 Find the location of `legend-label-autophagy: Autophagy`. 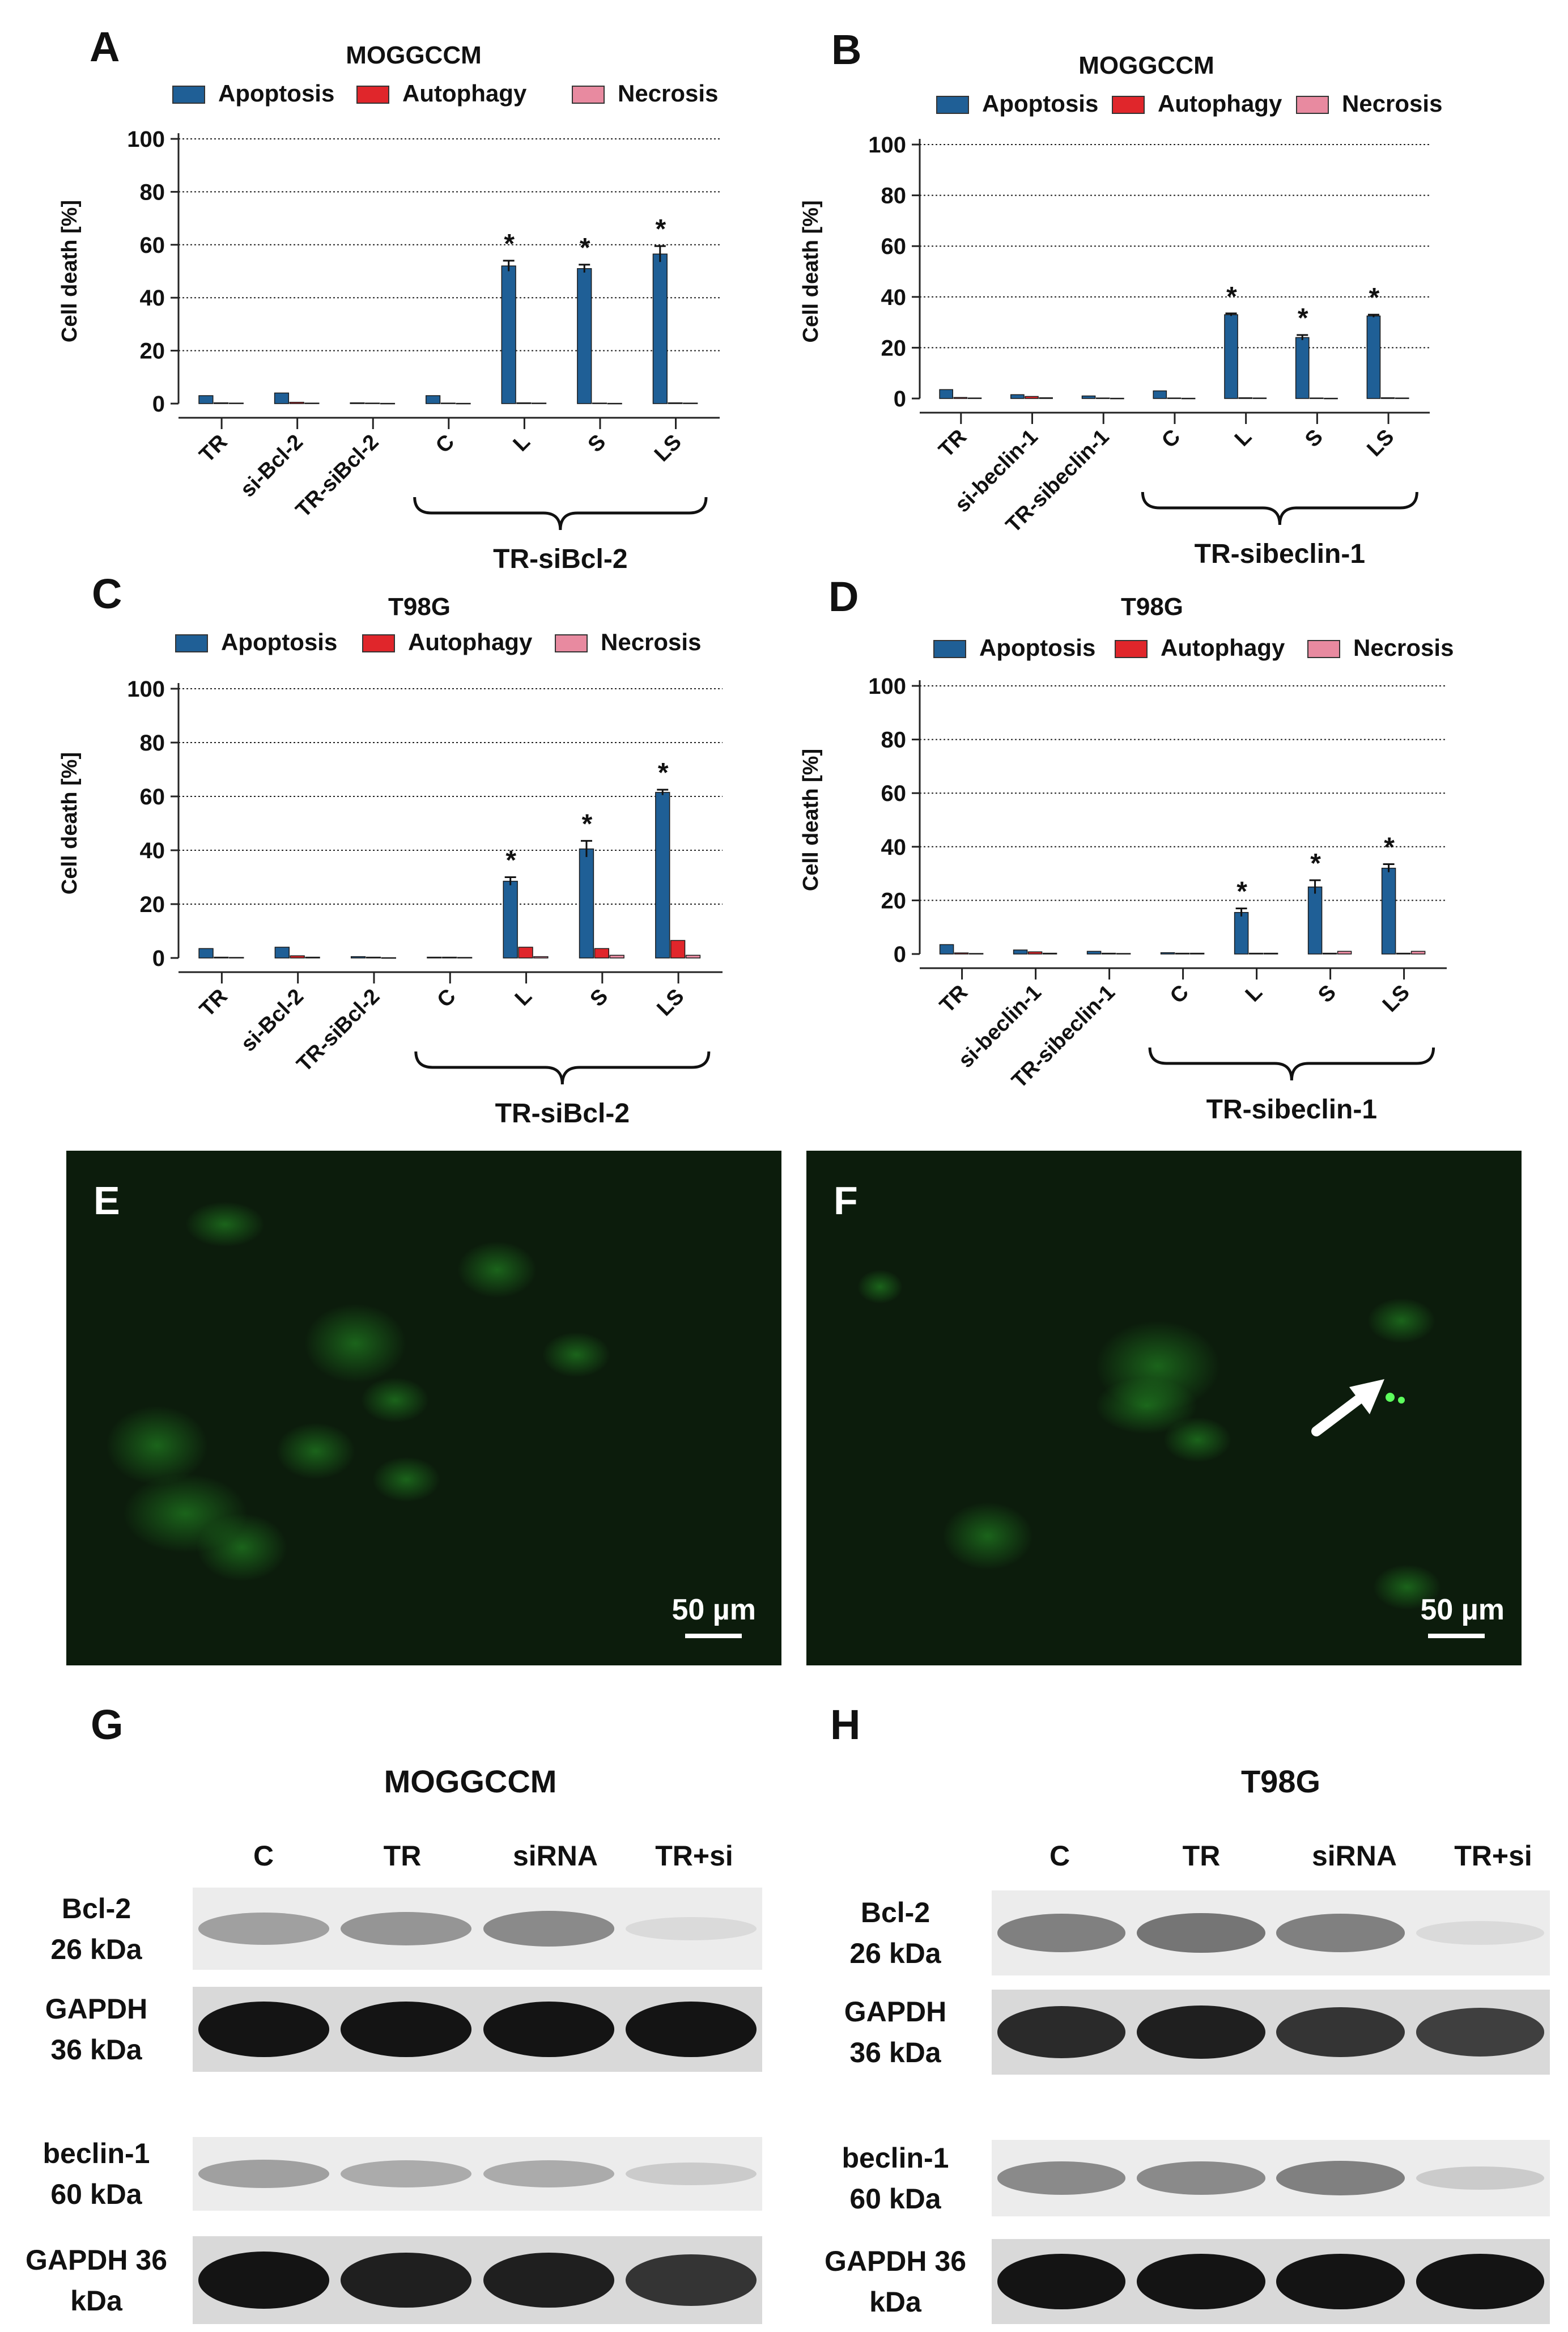

legend-label-autophagy: Autophagy is located at coordinates (464, 93).